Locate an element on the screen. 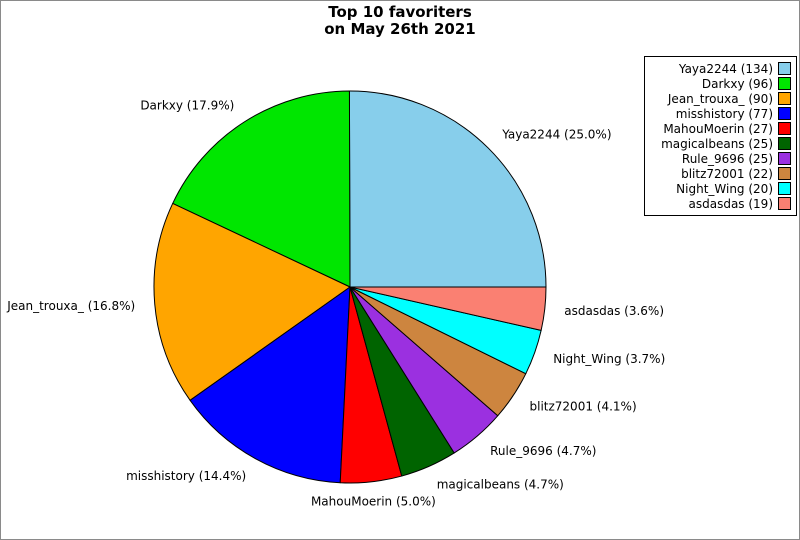  legend-label-Darkxy: Darkxy (96) is located at coordinates (737, 83).